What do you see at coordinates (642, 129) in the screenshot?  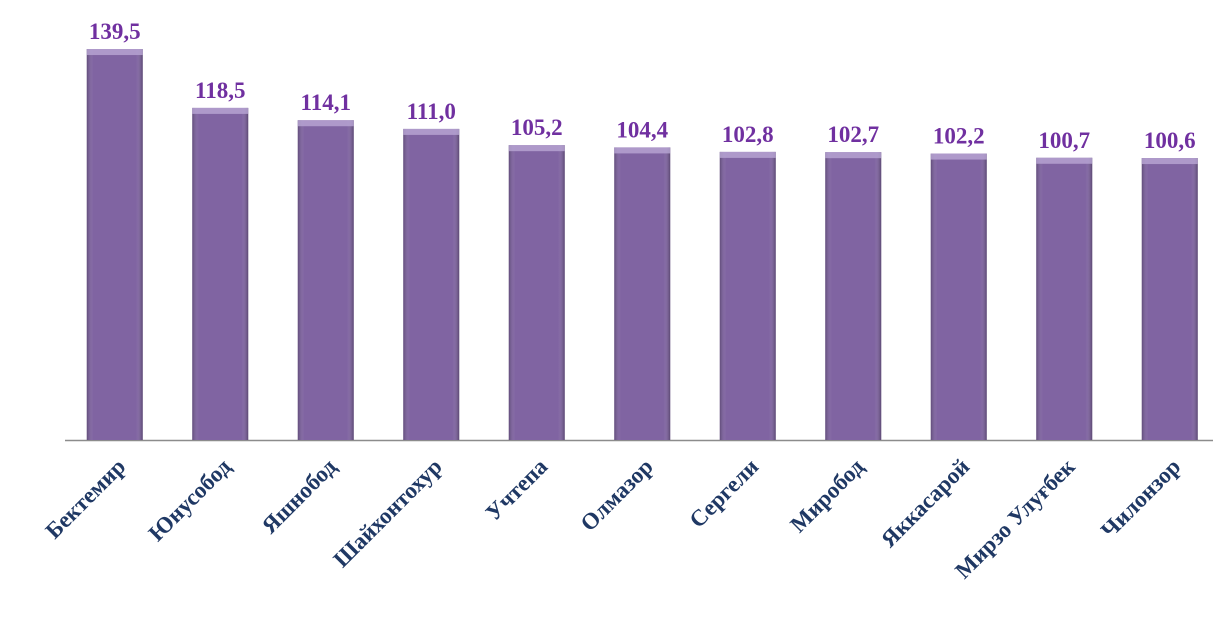 I see `data-label: 104,4` at bounding box center [642, 129].